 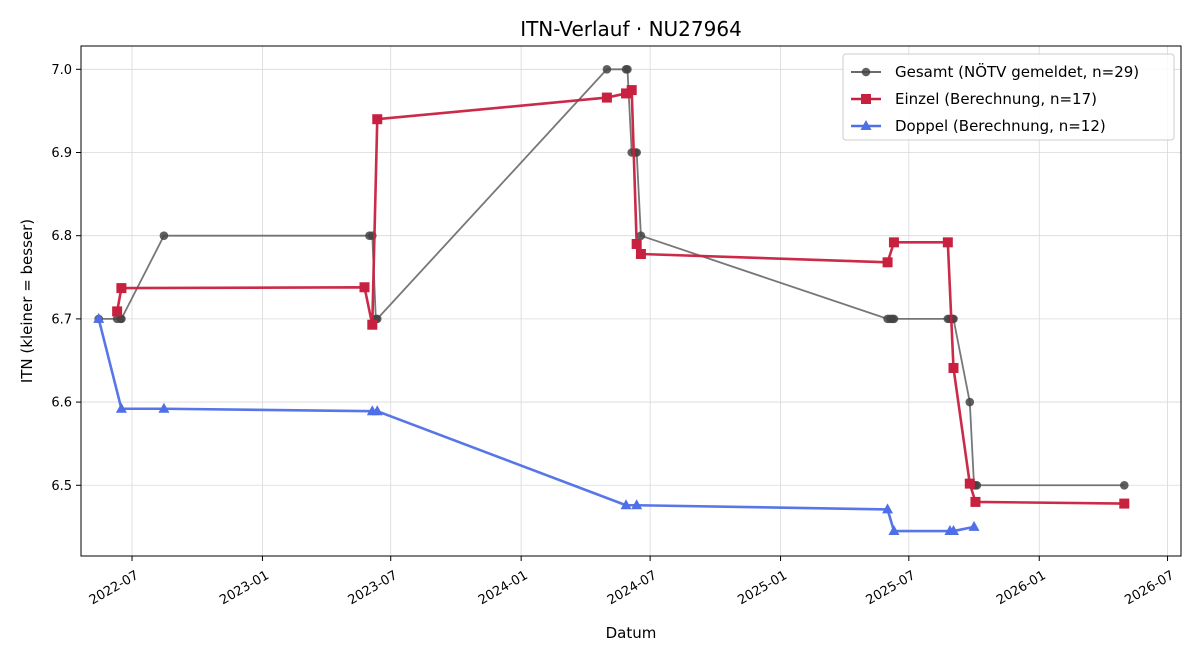 What do you see at coordinates (61, 70) in the screenshot?
I see `y-tick-label: 7.0` at bounding box center [61, 70].